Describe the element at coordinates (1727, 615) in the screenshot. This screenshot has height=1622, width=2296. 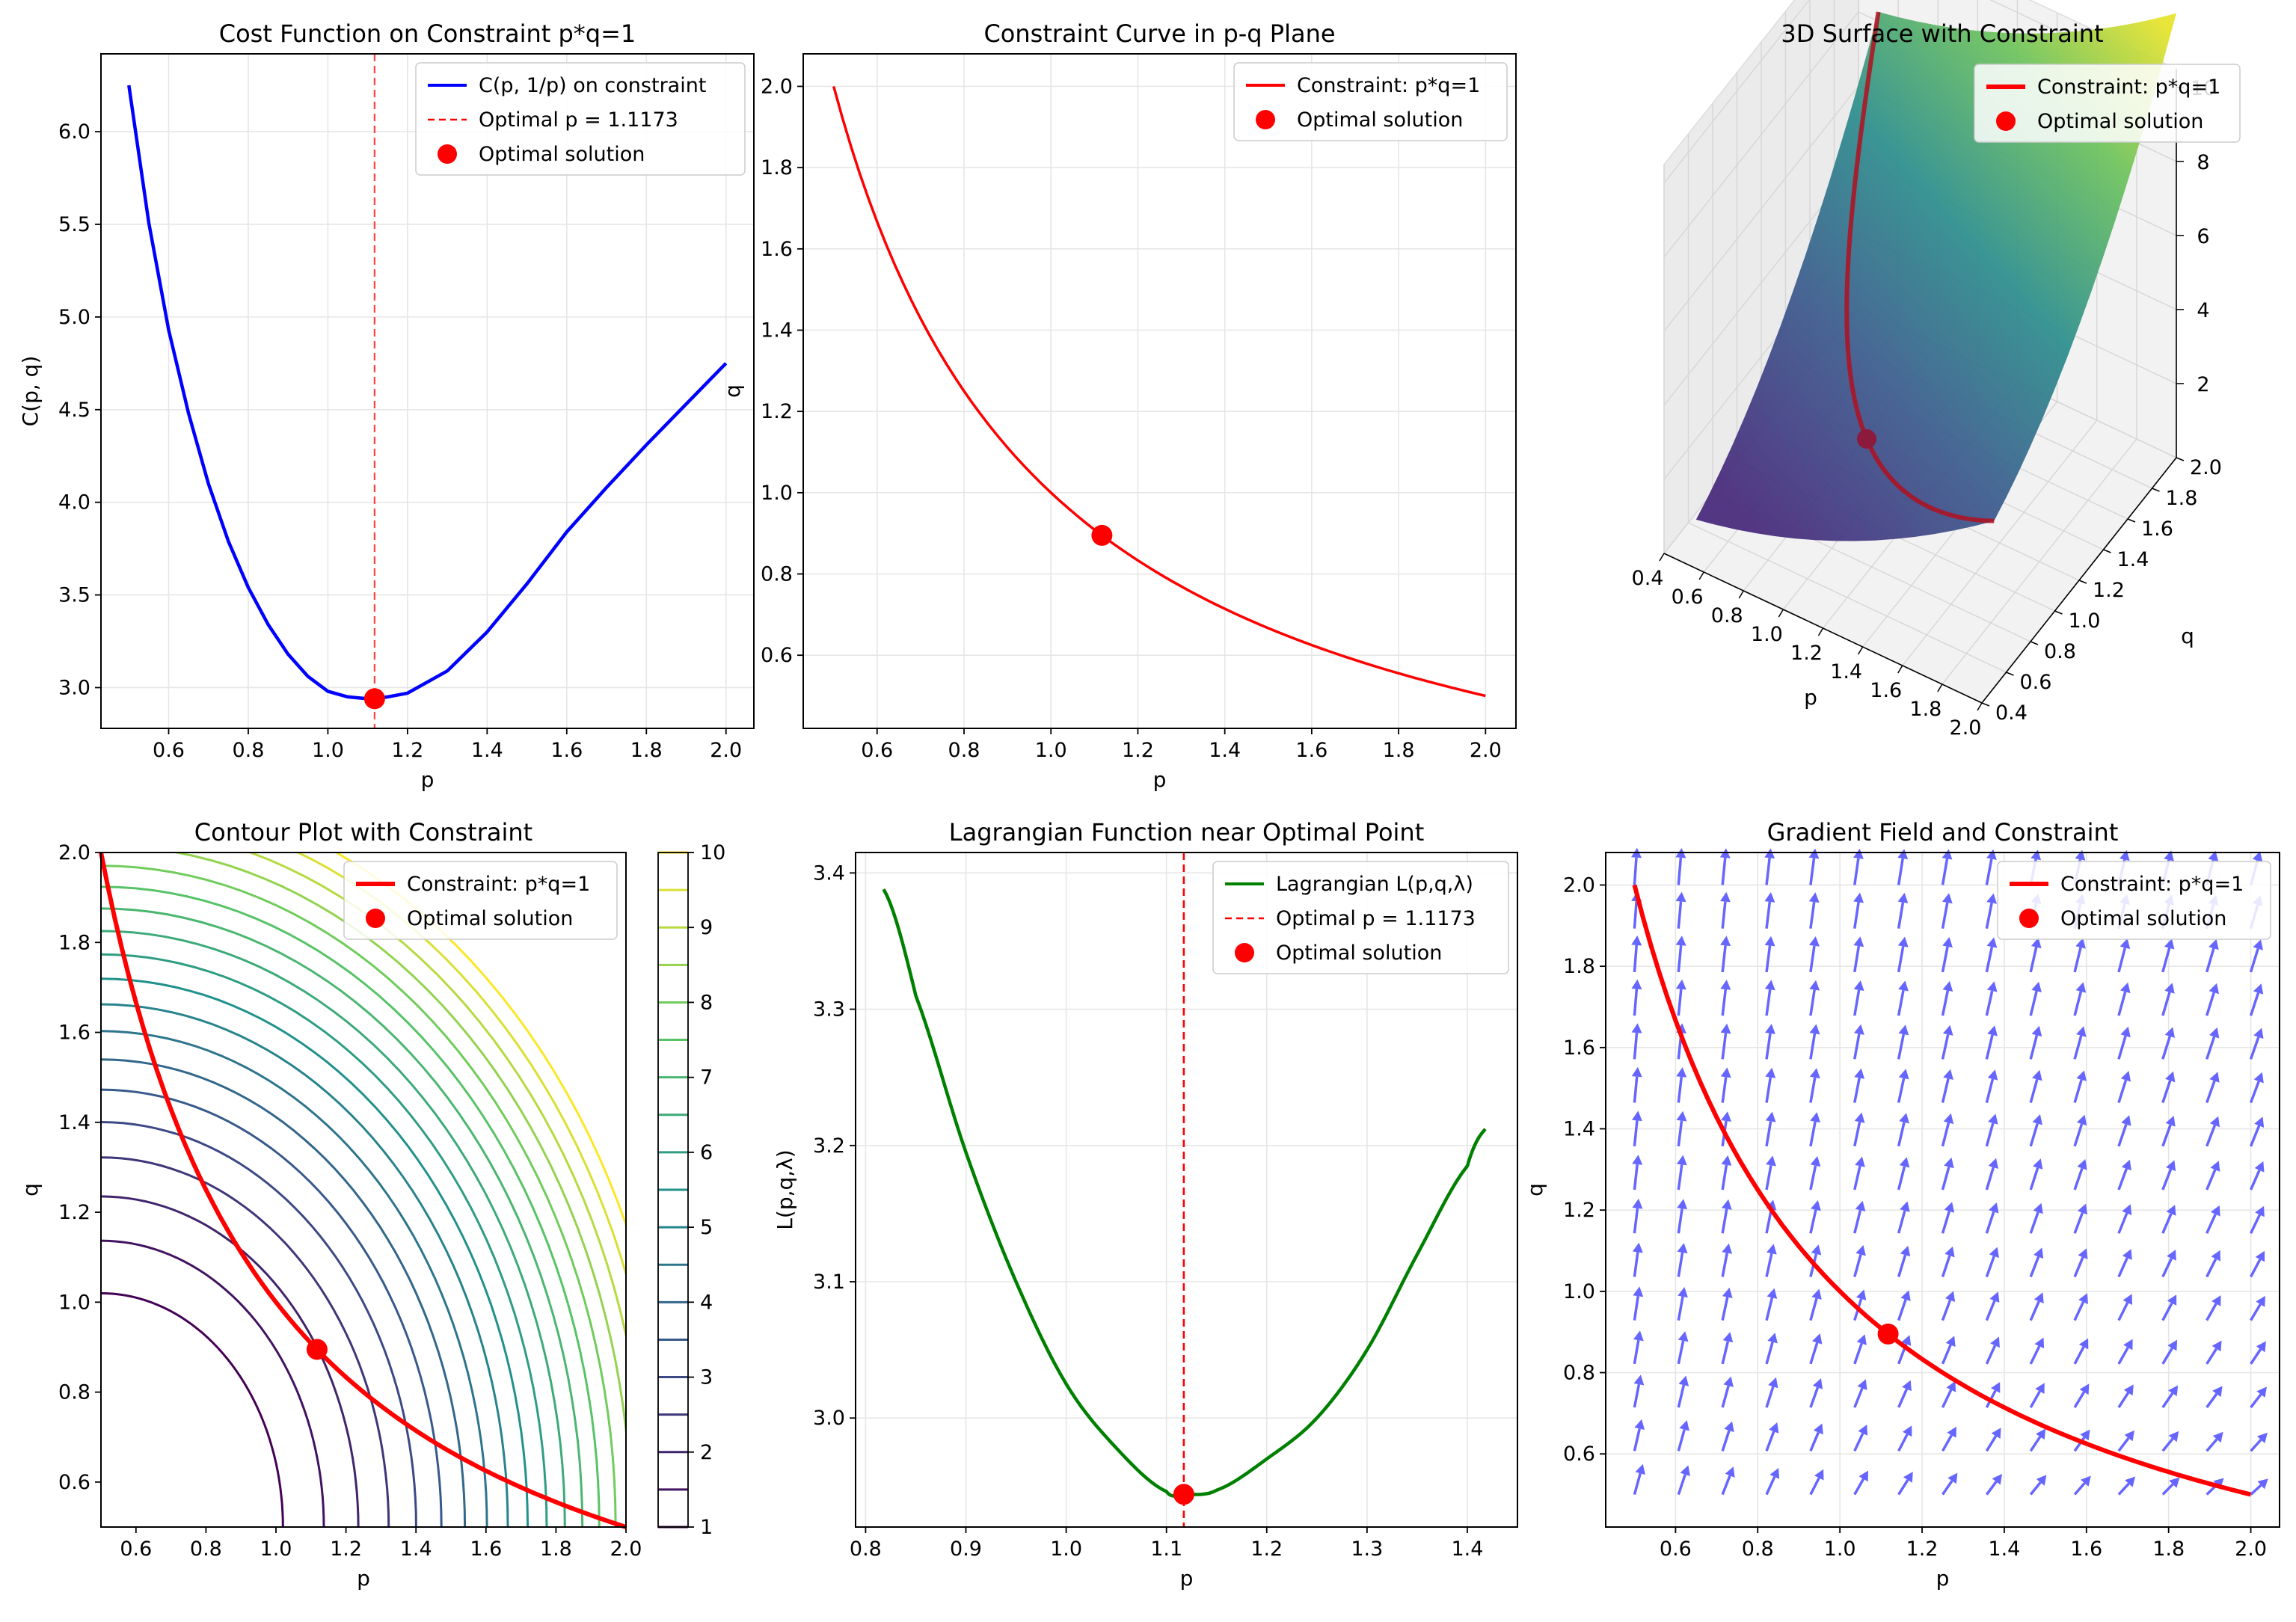
I see `p-tick-label: 0.8` at that location.